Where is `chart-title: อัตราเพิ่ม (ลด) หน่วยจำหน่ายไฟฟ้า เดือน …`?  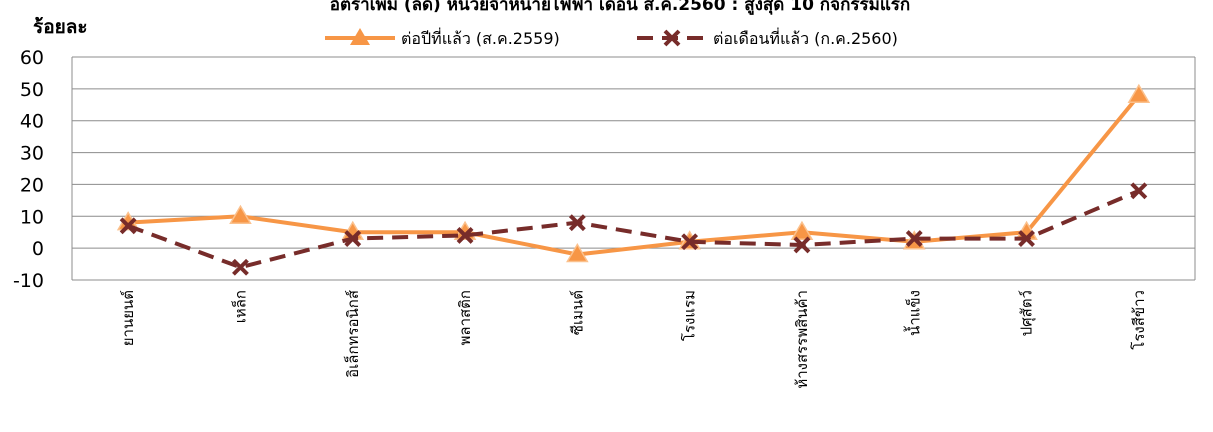 chart-title: อัตราเพิ่ม (ลด) หน่วยจำหน่ายไฟฟ้า เดือน … is located at coordinates (620, 8).